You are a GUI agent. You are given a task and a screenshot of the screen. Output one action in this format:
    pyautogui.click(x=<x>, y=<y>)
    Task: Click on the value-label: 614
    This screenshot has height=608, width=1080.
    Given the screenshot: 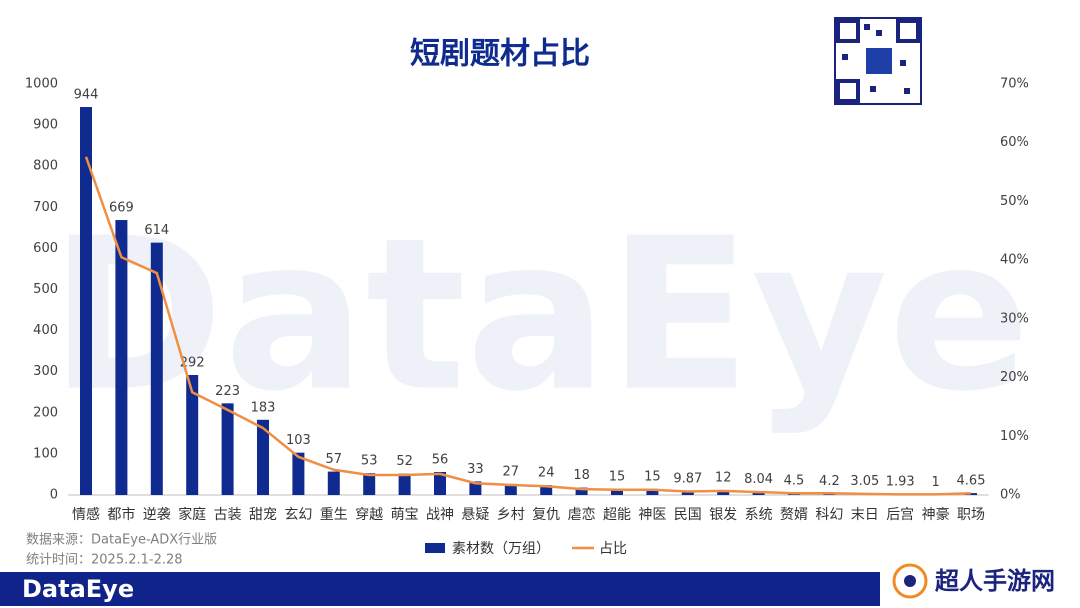 What is the action you would take?
    pyautogui.click(x=156, y=230)
    